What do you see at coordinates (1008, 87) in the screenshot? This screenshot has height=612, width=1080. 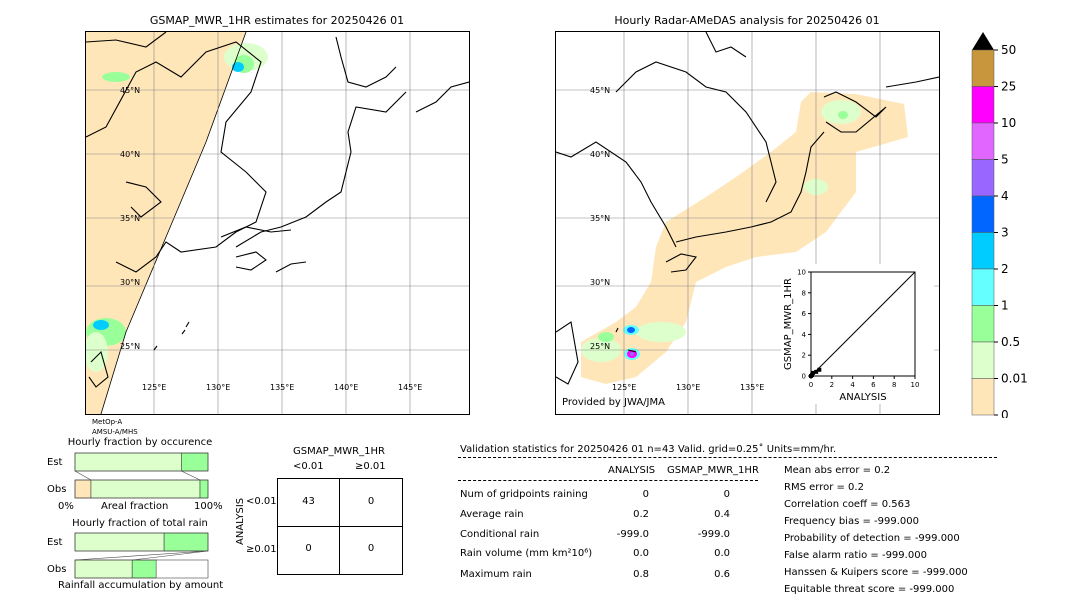 I see `colorbar-label: 25` at bounding box center [1008, 87].